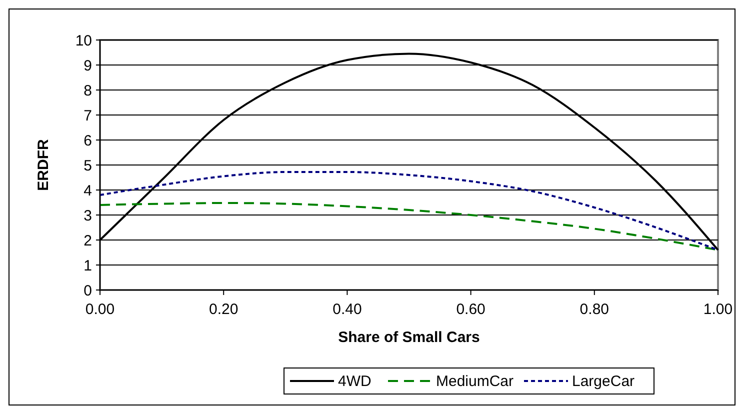 The height and width of the screenshot is (414, 744). Describe the element at coordinates (471, 309) in the screenshot. I see `x-tick-label: 0.60` at that location.